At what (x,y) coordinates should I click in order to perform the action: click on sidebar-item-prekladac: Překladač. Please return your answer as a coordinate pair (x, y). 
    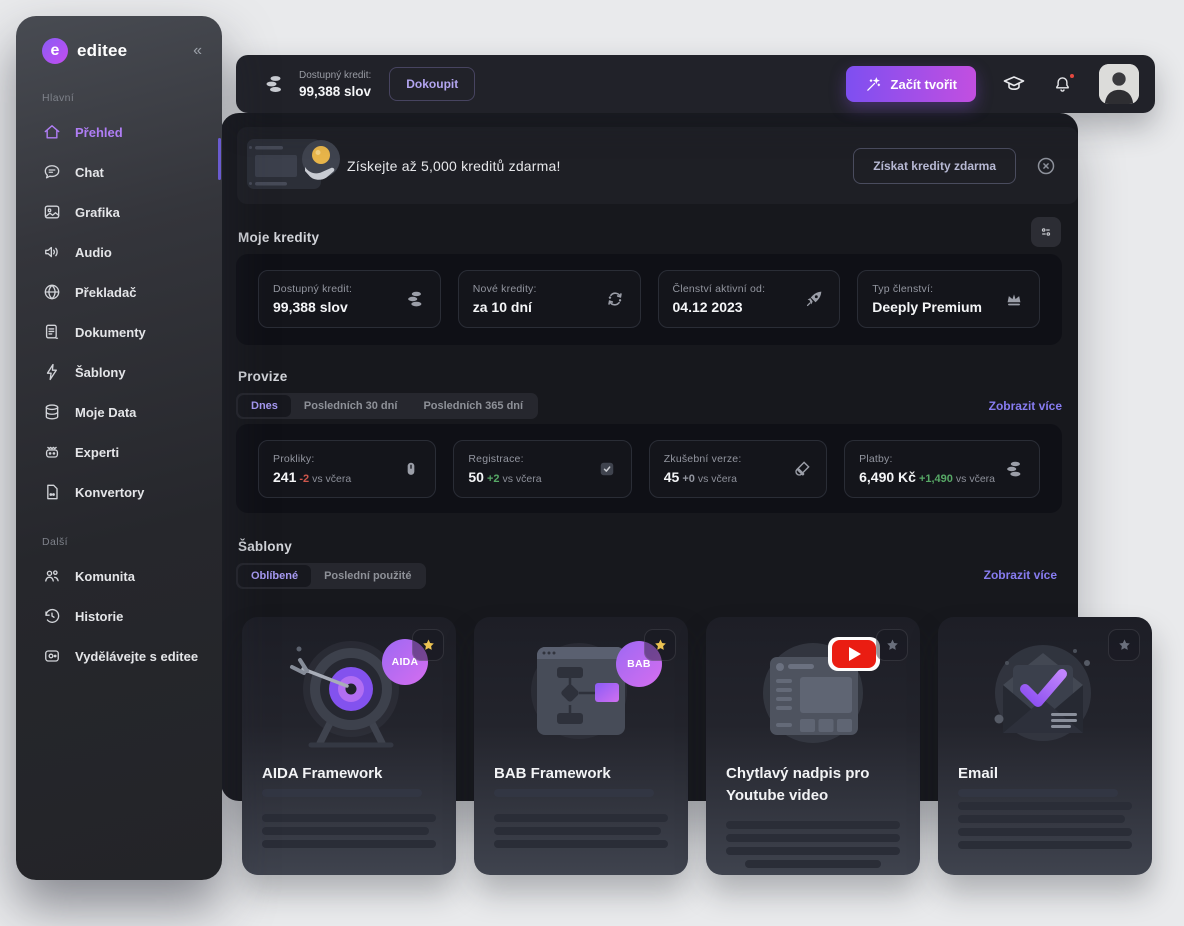
    Looking at the image, I should click on (119, 292).